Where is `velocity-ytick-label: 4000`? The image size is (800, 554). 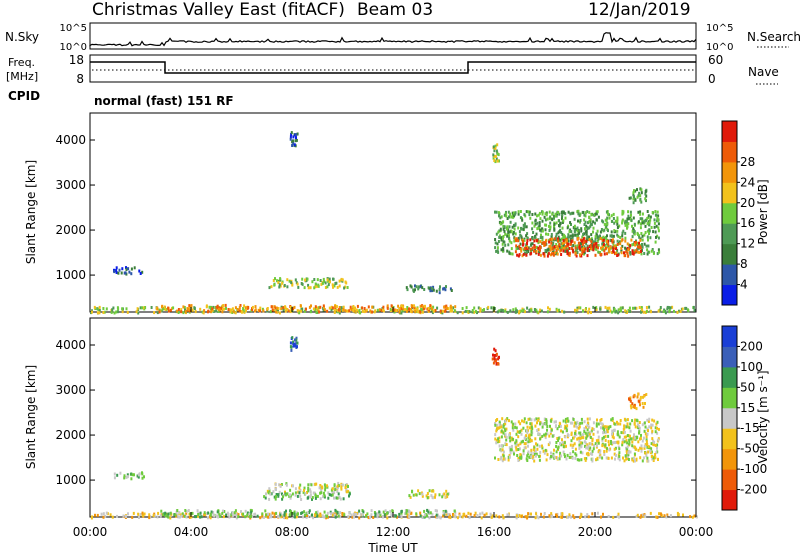
velocity-ytick-label: 4000 is located at coordinates (70, 345).